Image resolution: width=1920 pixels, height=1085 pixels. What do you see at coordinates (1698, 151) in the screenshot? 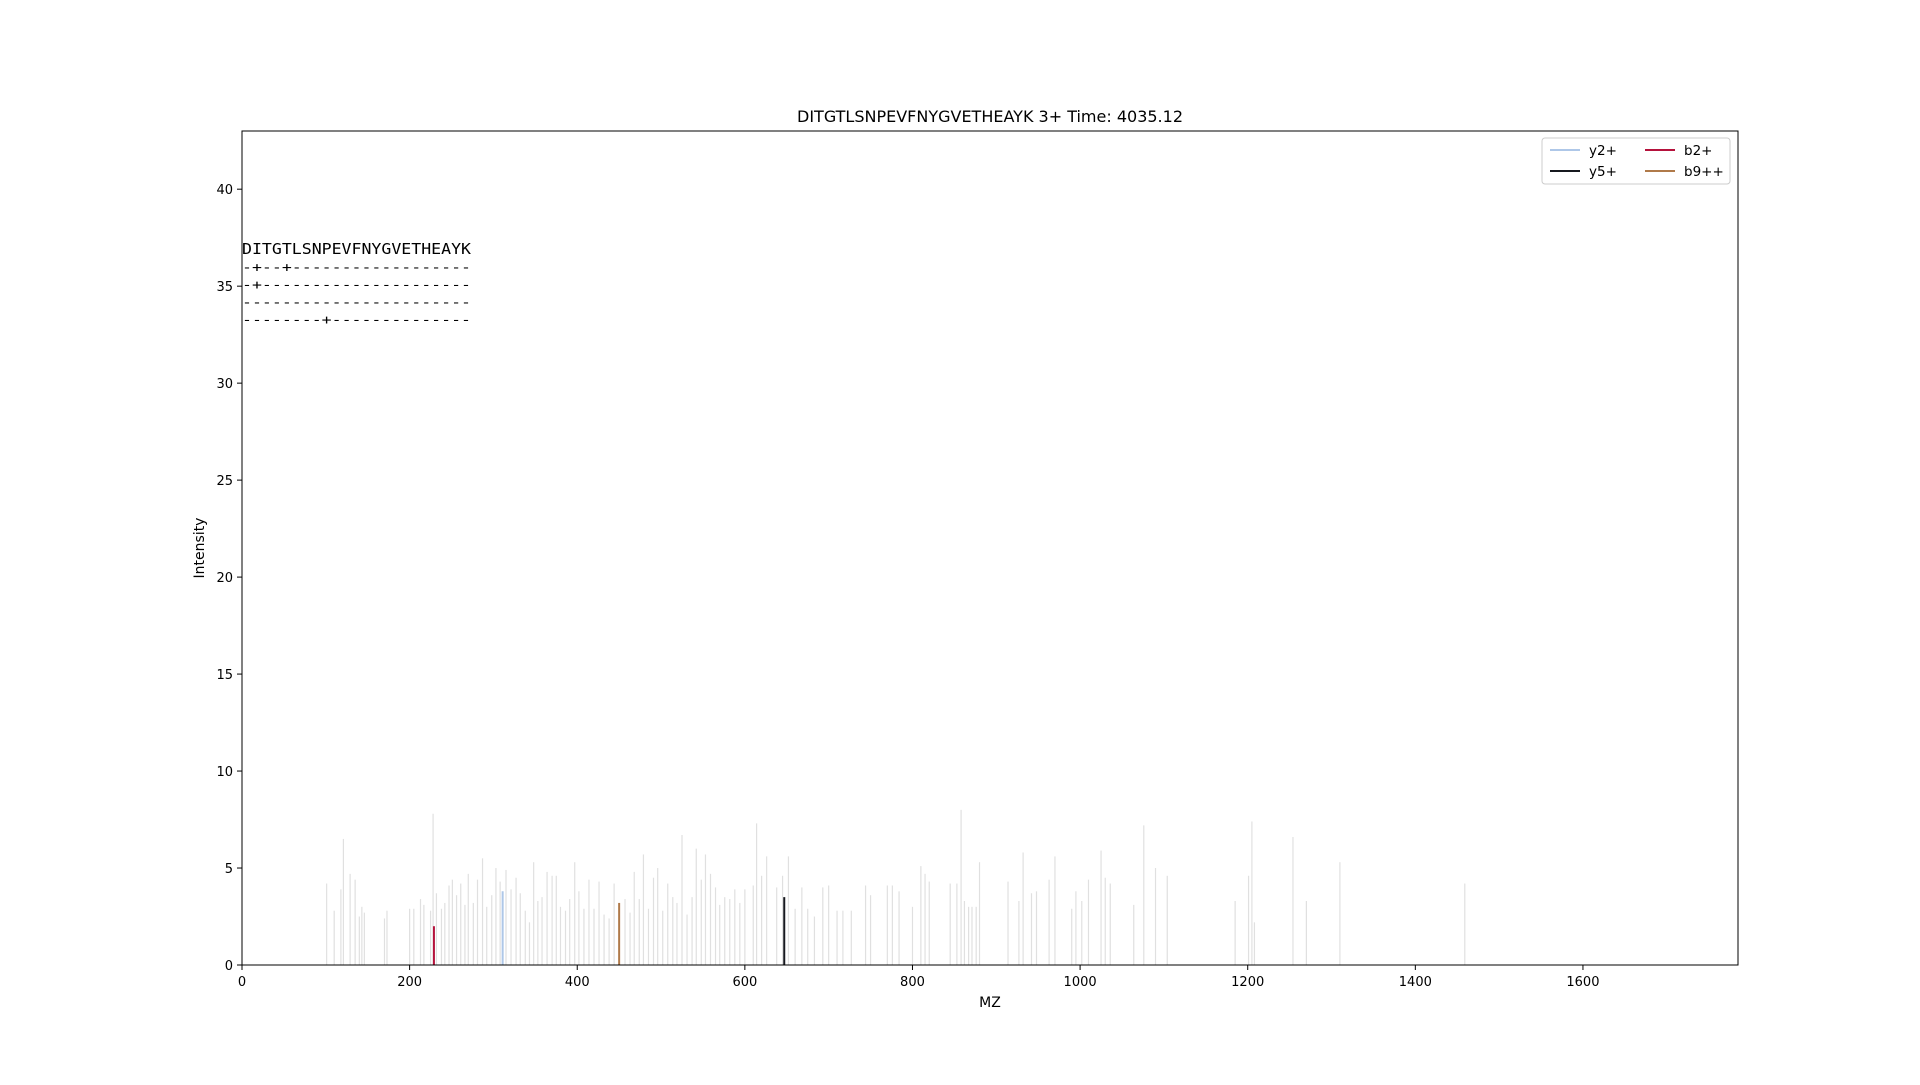
I see `legend-label: b2+` at bounding box center [1698, 151].